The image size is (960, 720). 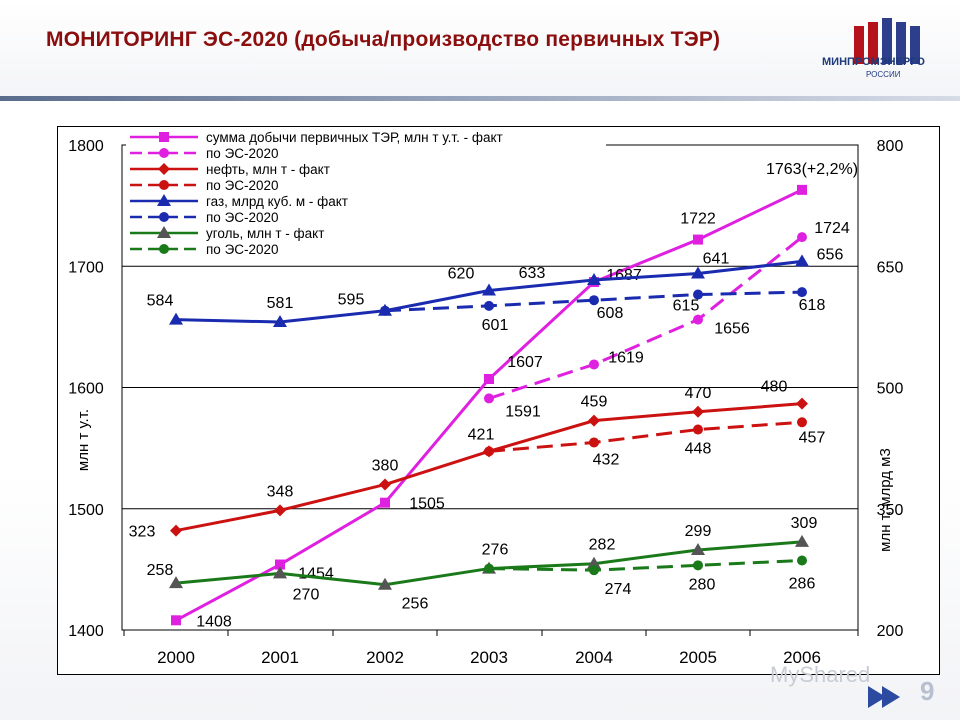 I want to click on logo-subtext: РОССИИ, so click(x=883, y=74).